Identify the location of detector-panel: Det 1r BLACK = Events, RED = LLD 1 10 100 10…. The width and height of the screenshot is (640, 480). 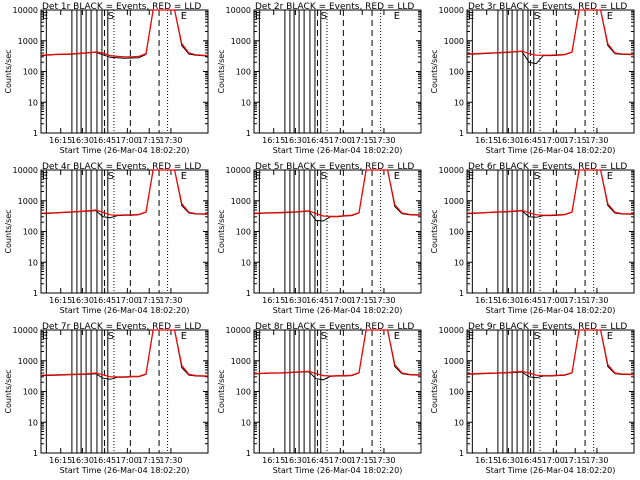
(106, 78).